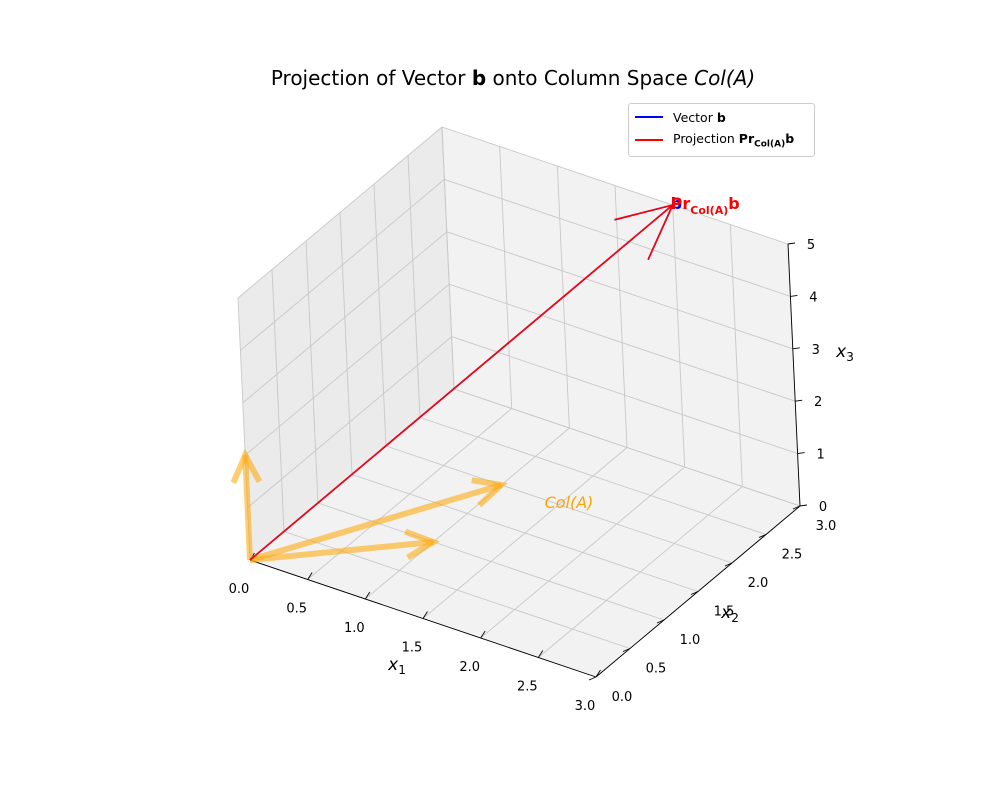 Image resolution: width=1000 pixels, height=800 pixels. I want to click on z-tick-label: 0, so click(823, 507).